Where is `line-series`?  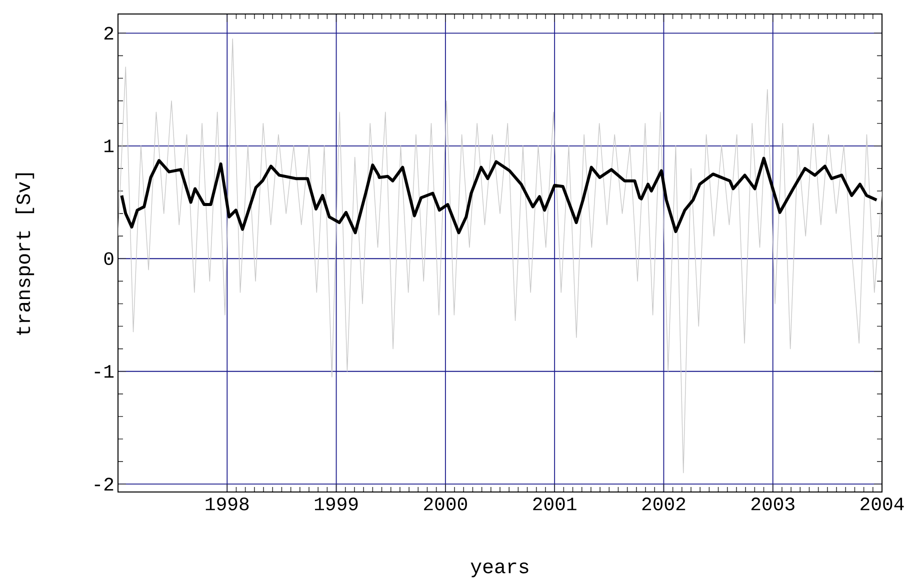
line-series is located at coordinates (499, 195).